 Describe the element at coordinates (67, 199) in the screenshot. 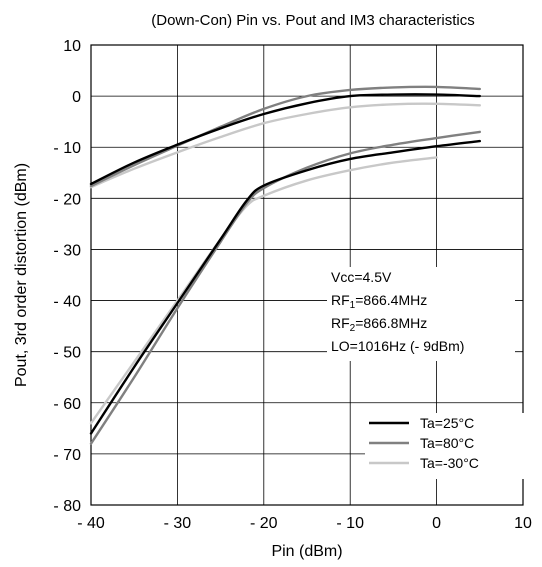

I see `y-tick-label: - 20` at that location.